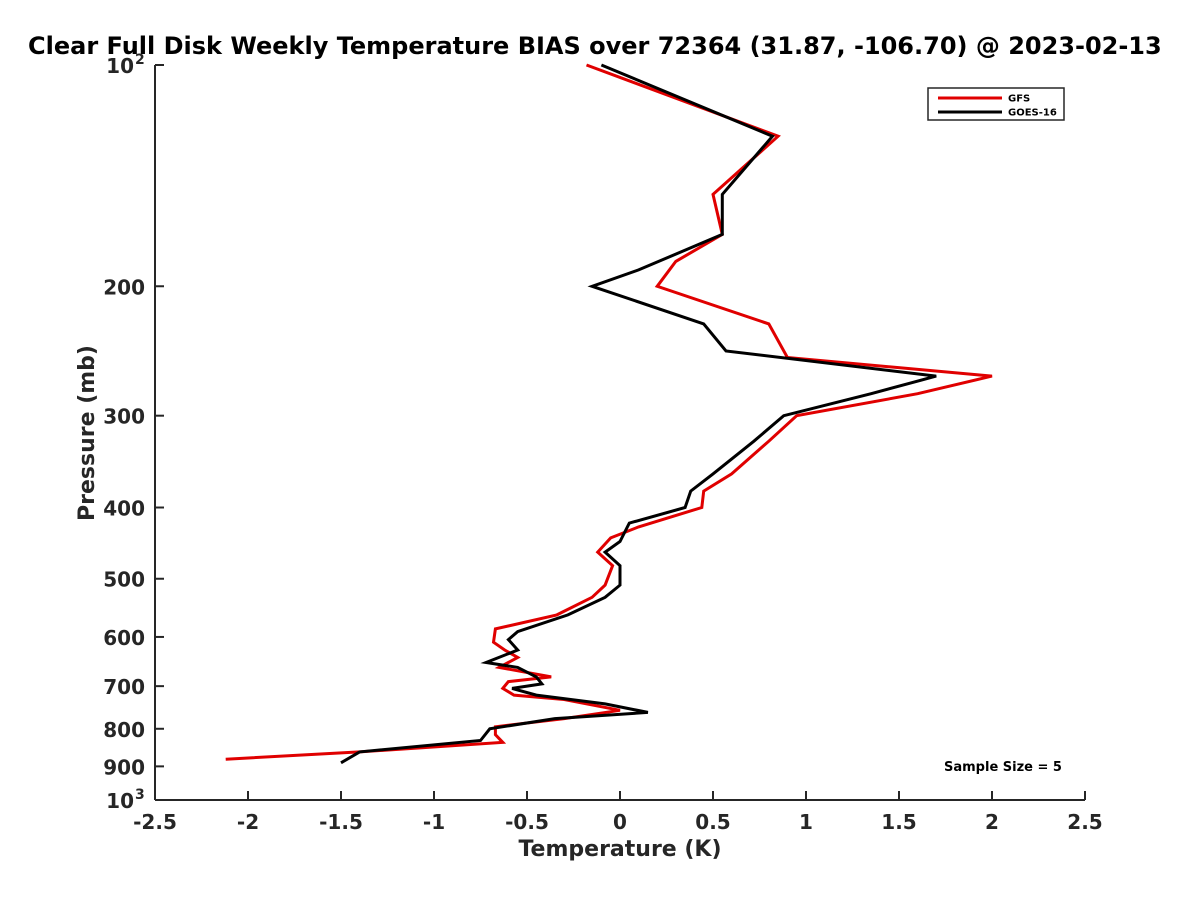 The image size is (1200, 900). I want to click on legend-entries: GFS GOES-16, so click(997, 106).